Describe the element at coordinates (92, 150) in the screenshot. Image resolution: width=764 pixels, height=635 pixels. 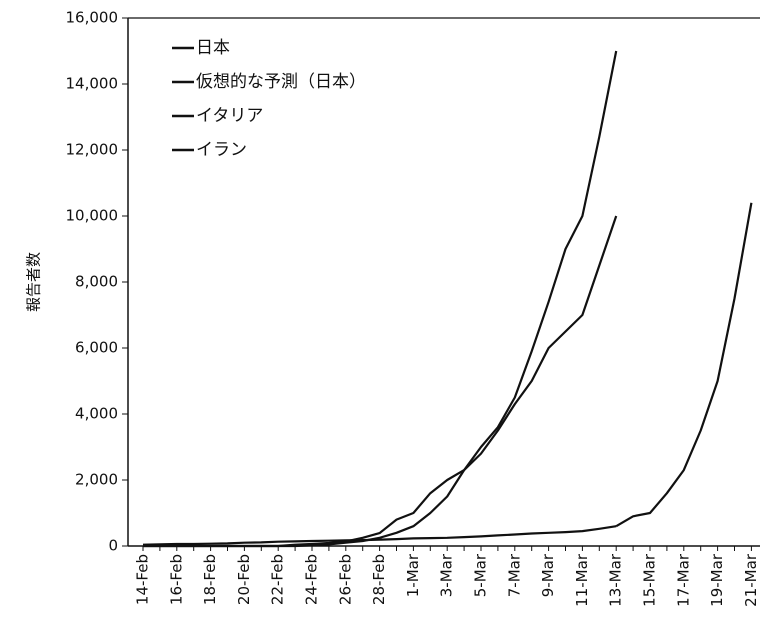
I see `y-tick-label: 12,000` at that location.